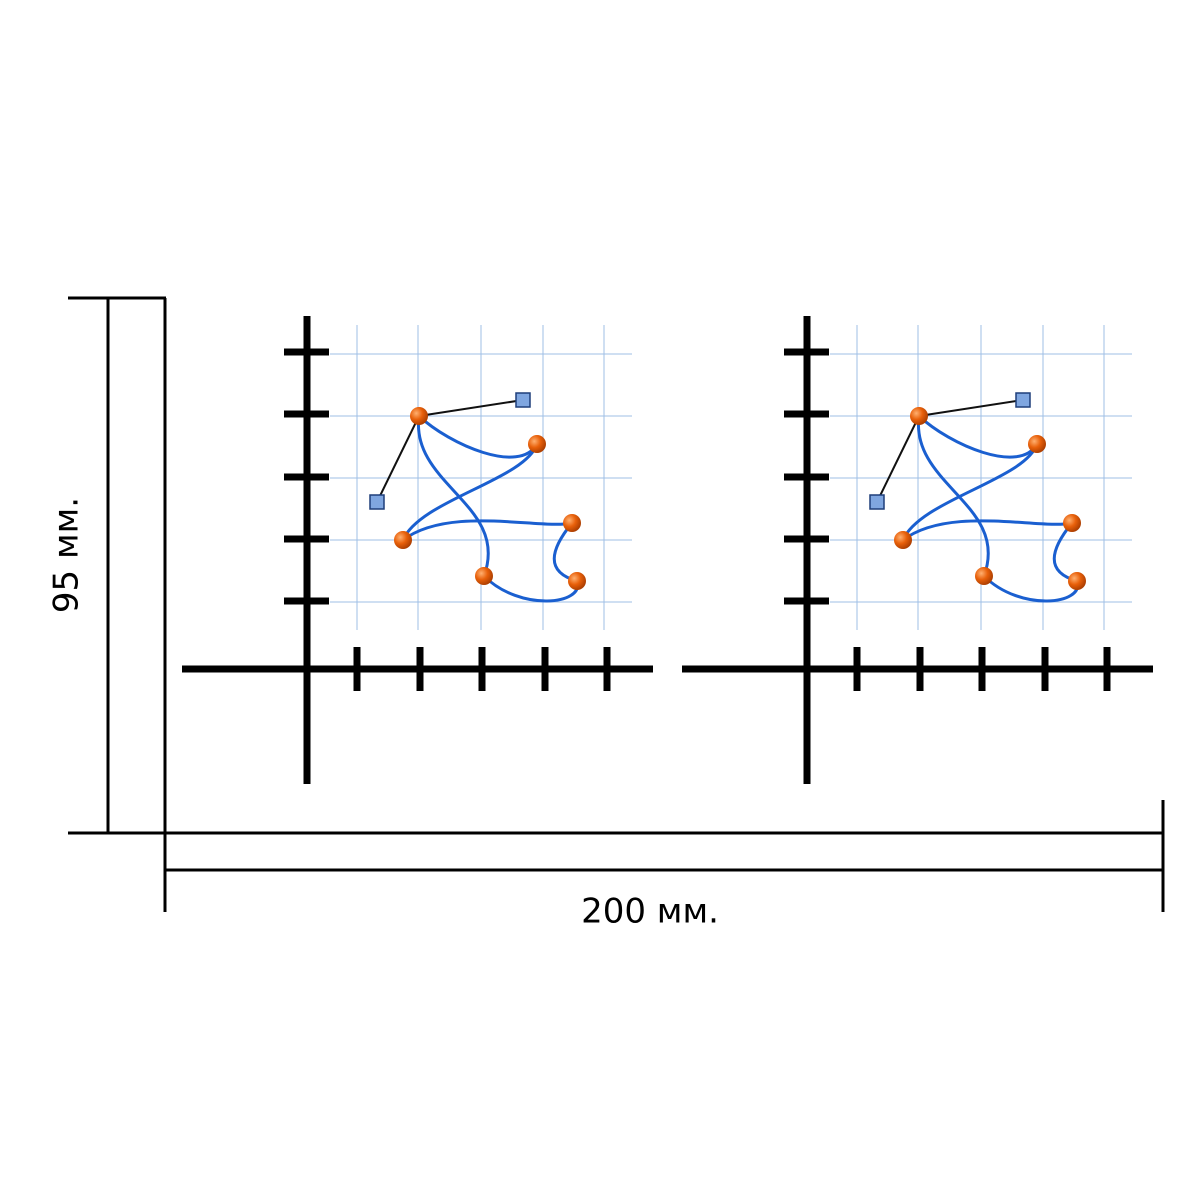 Image resolution: width=1200 pixels, height=1200 pixels. What do you see at coordinates (664, 856) in the screenshot?
I see `width-dimension` at bounding box center [664, 856].